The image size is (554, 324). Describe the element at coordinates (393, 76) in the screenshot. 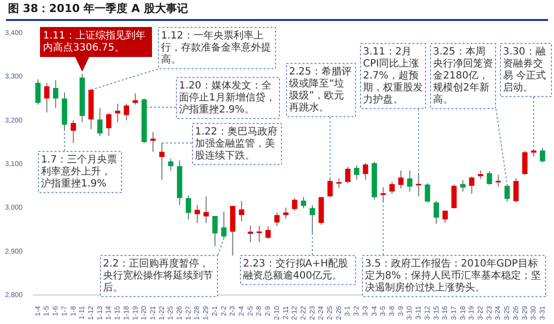

I see `annotation: 3.11：2月CPI同比上涨2.7%，超预期，权重股发力护盘。` at that location.